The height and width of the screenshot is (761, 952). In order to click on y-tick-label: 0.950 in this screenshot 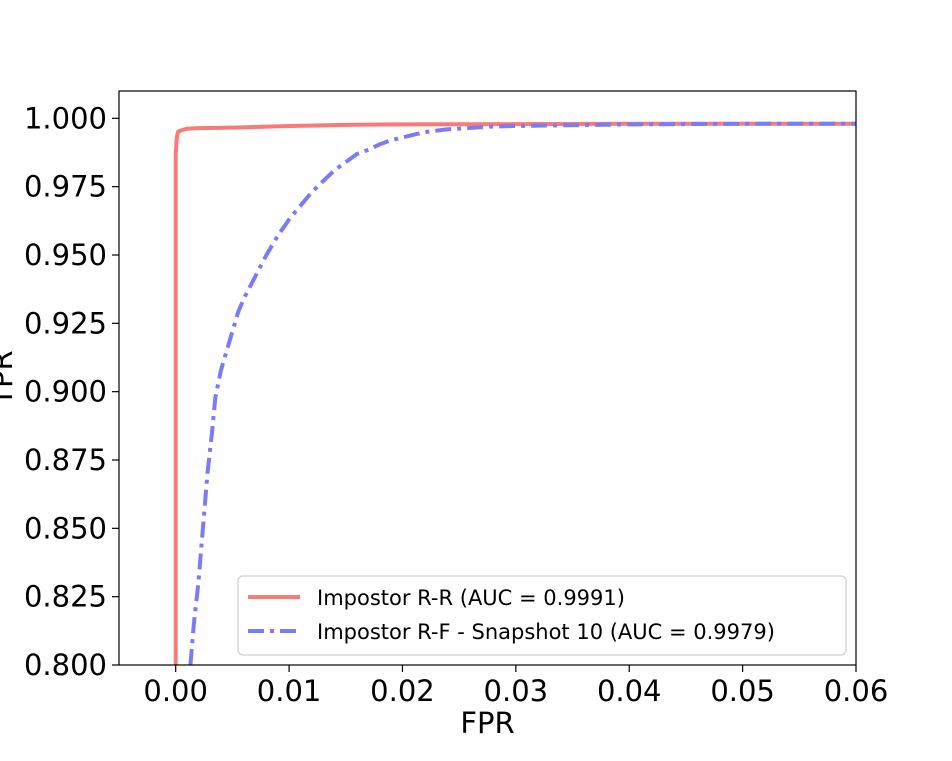, I will do `click(65, 255)`.